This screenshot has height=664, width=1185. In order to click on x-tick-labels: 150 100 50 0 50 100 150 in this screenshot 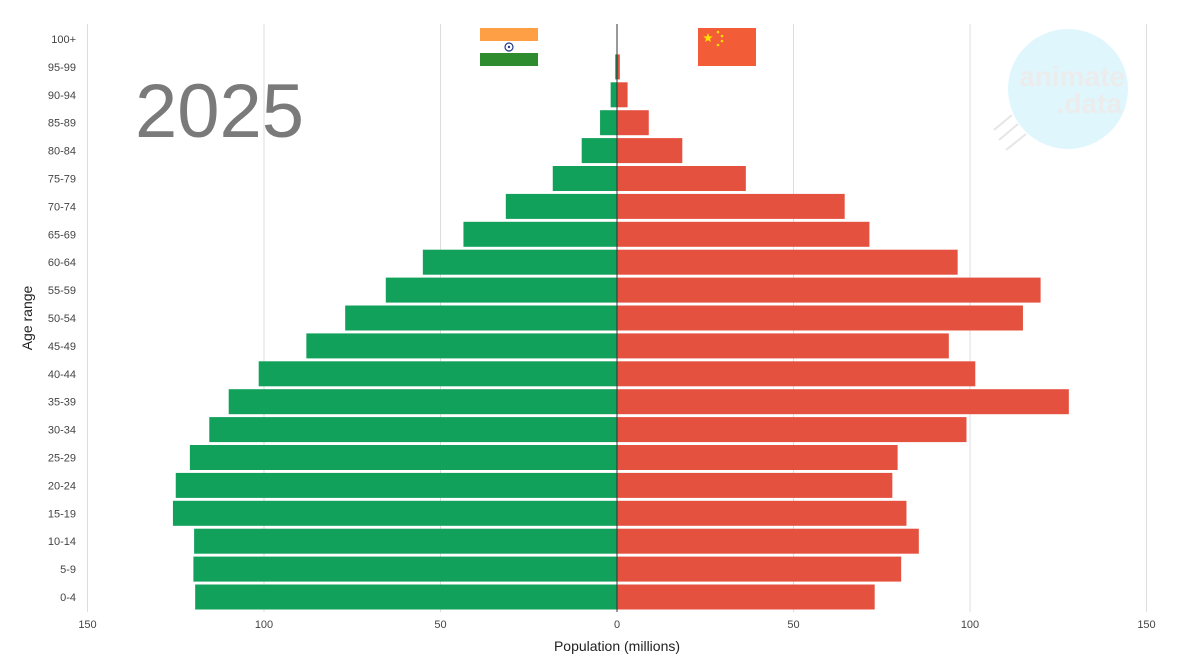, I will do `click(616, 625)`.